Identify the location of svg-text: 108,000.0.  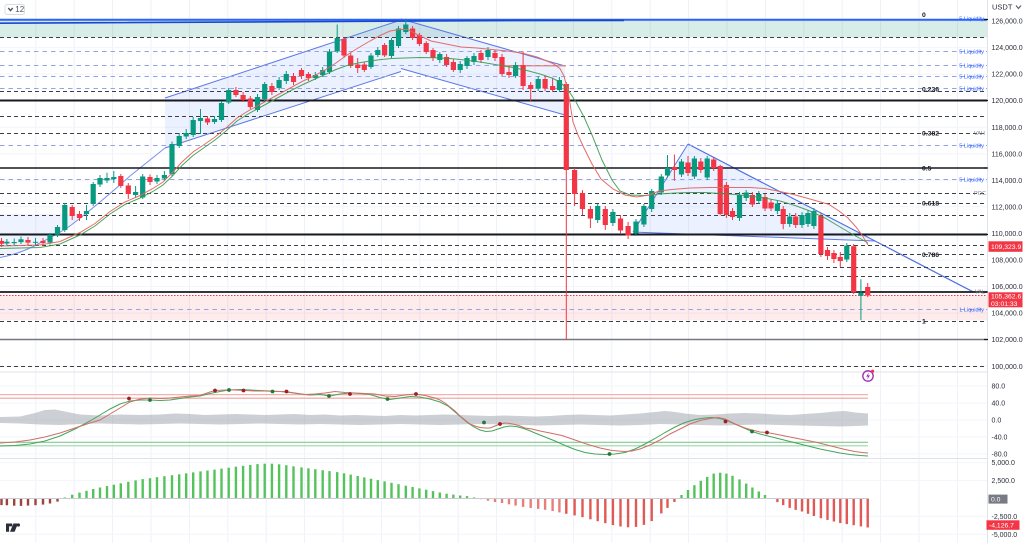
(1007, 261).